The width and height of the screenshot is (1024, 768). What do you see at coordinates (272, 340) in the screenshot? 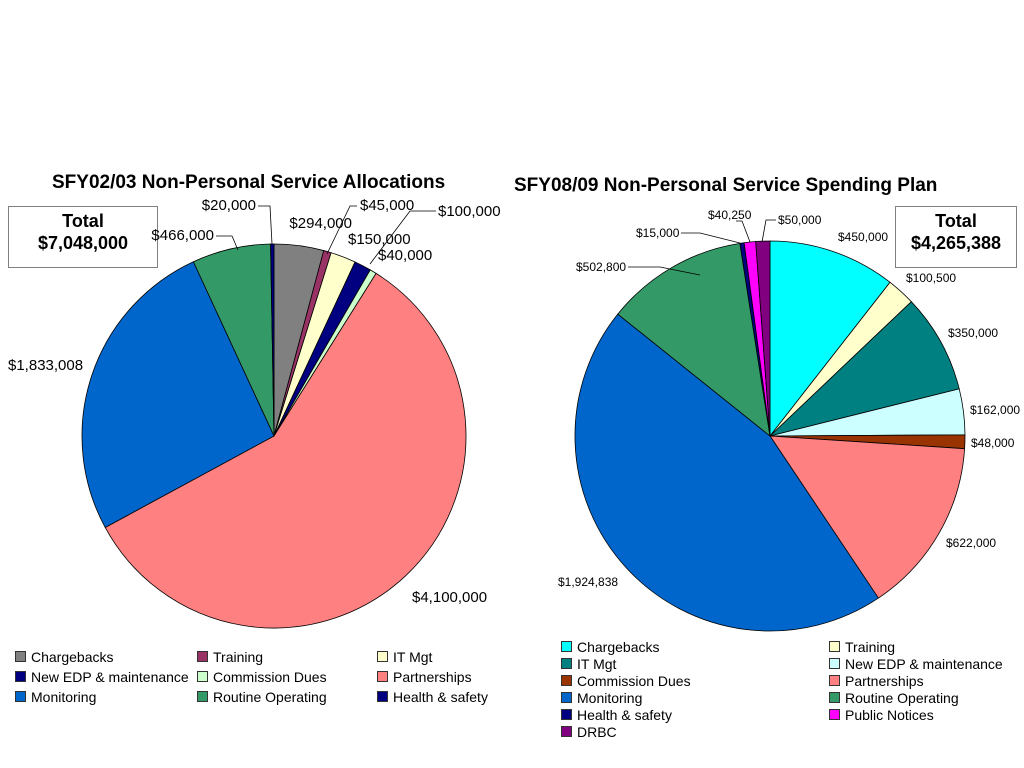
I see `chart1-slice-health-and-safety` at bounding box center [272, 340].